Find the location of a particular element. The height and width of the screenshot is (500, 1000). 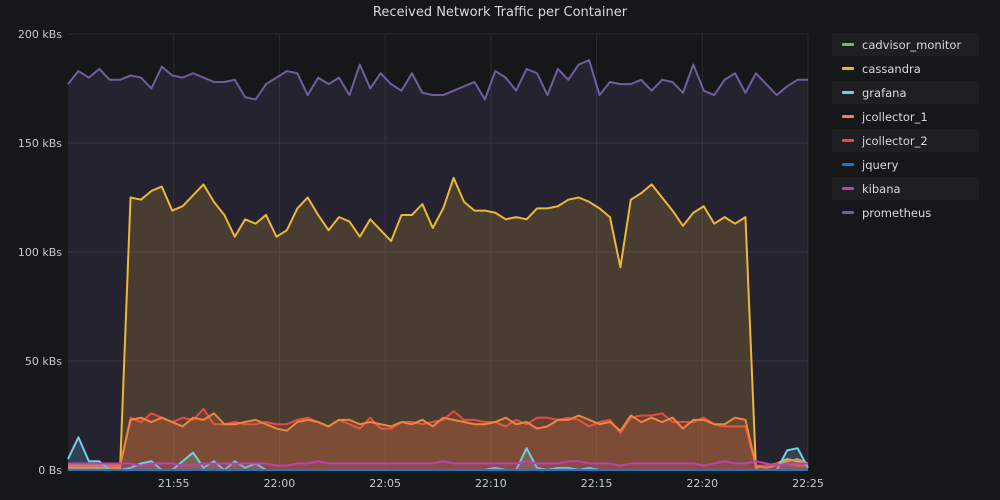

legend-label: jcollector_1 is located at coordinates (895, 116).